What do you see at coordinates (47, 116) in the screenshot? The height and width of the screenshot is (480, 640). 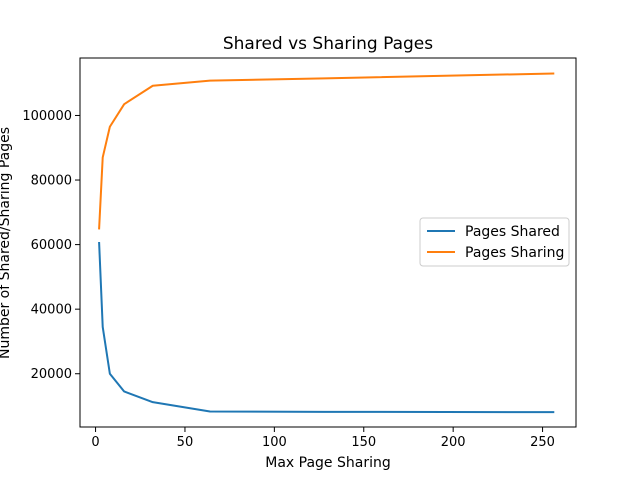 I see `y-tick-label: 100000` at bounding box center [47, 116].